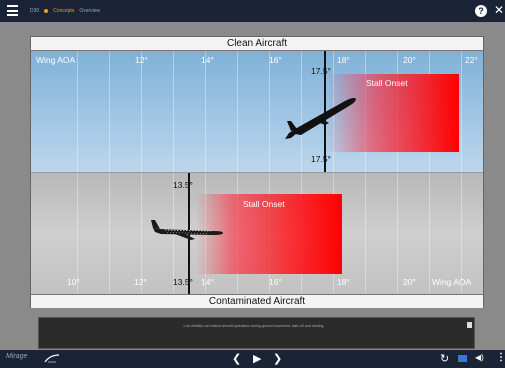 The image size is (505, 368). I want to click on aoa-value-top: 13.5°, so click(183, 185).